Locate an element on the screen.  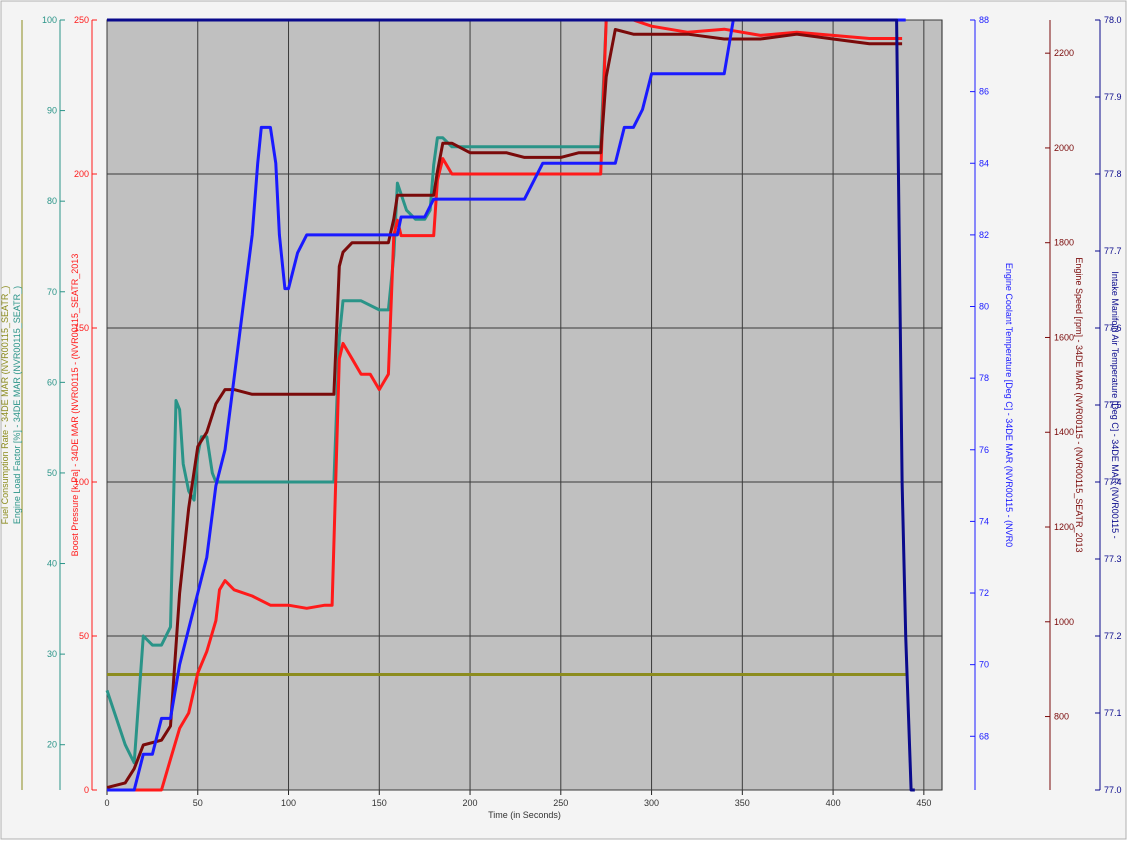
y-tick-label-intake: 77.3 is located at coordinates (1113, 559).